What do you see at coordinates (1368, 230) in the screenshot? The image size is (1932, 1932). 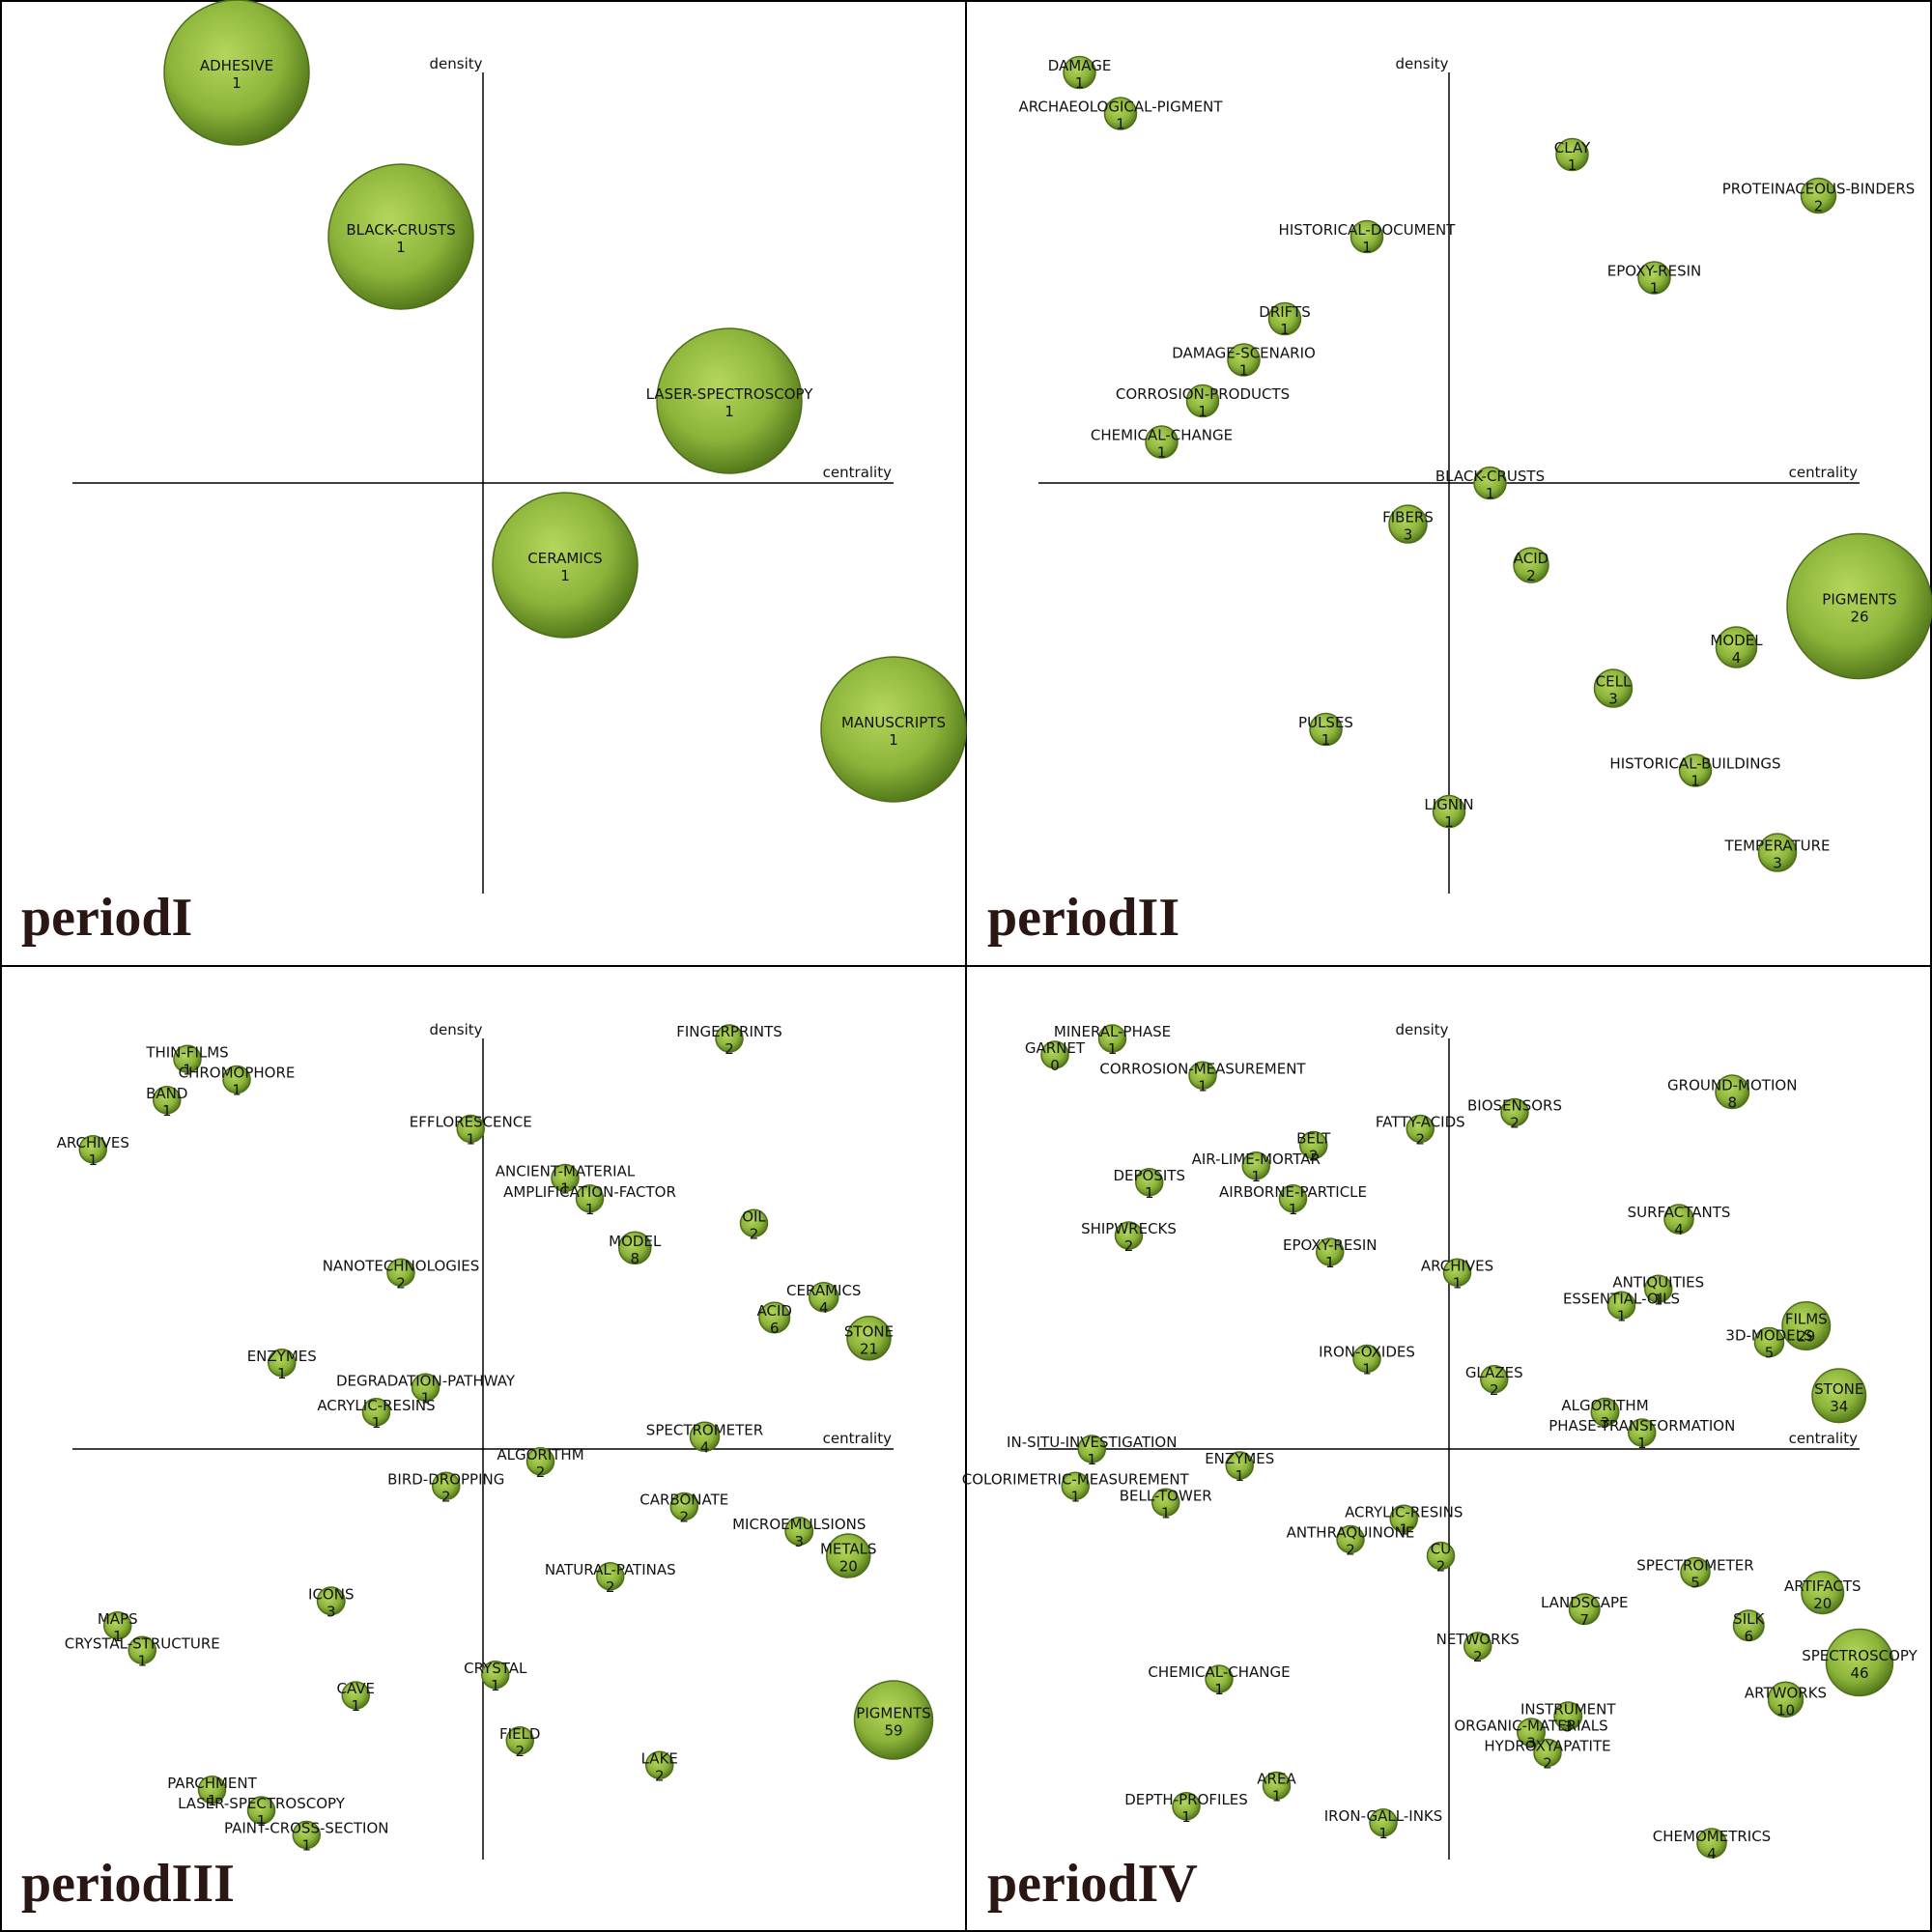 I see `bubble-label: HISTORICAL-DOCUMENT` at bounding box center [1368, 230].